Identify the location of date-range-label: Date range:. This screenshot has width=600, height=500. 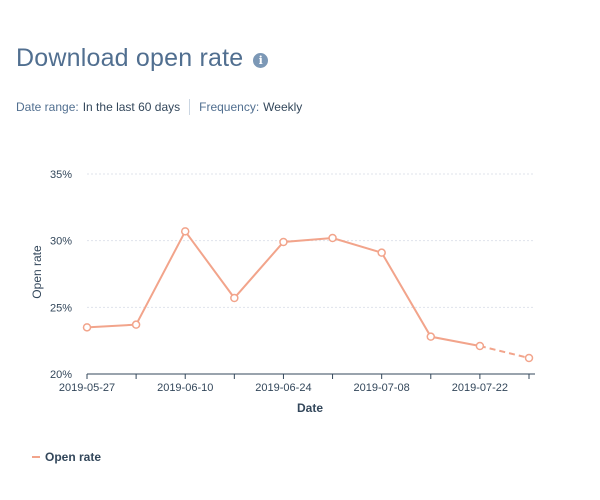
(47, 107).